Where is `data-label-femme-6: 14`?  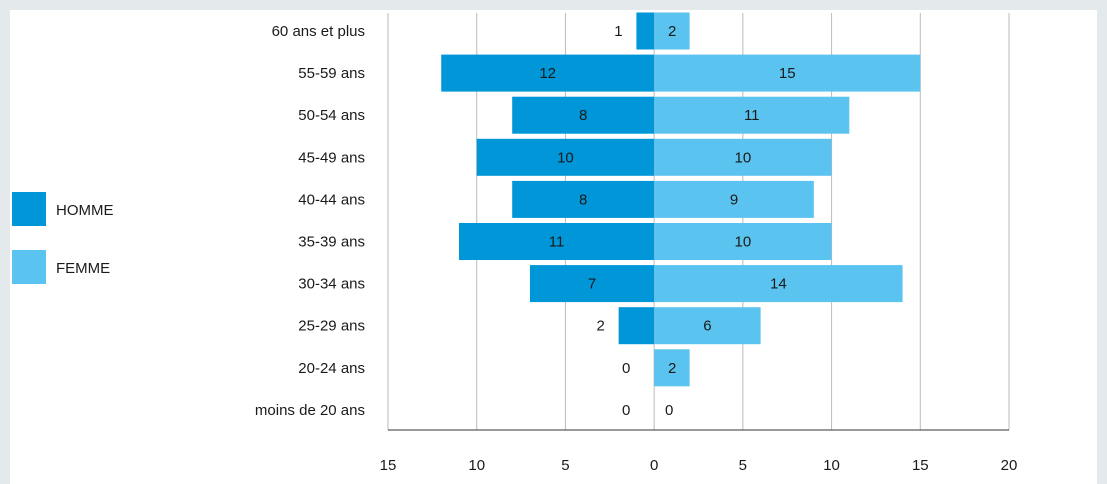
data-label-femme-6: 14 is located at coordinates (778, 284).